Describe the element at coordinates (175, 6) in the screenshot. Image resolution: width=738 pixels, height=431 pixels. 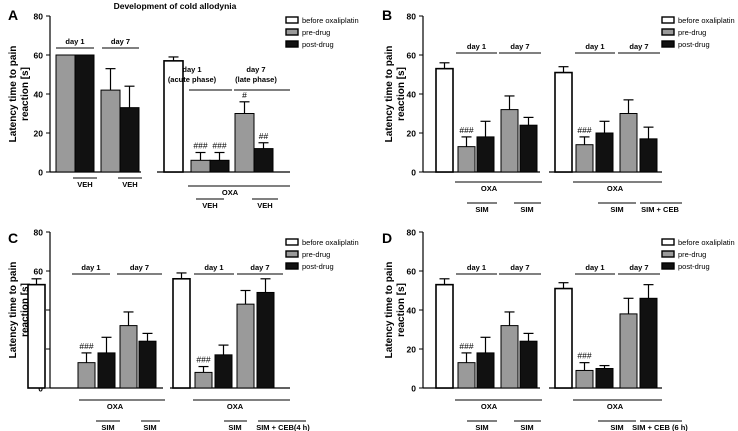
I see `panel-title: Development of cold allodynia` at that location.